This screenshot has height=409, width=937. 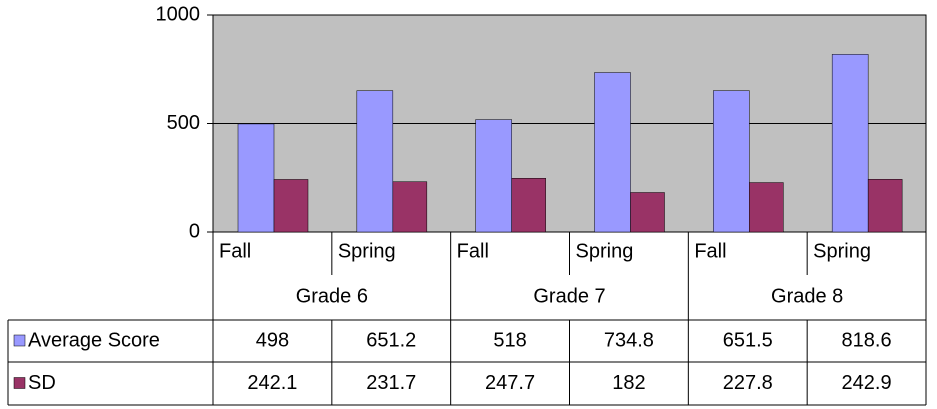 What do you see at coordinates (178, 14) in the screenshot?
I see `y-tick-label: 1000` at bounding box center [178, 14].